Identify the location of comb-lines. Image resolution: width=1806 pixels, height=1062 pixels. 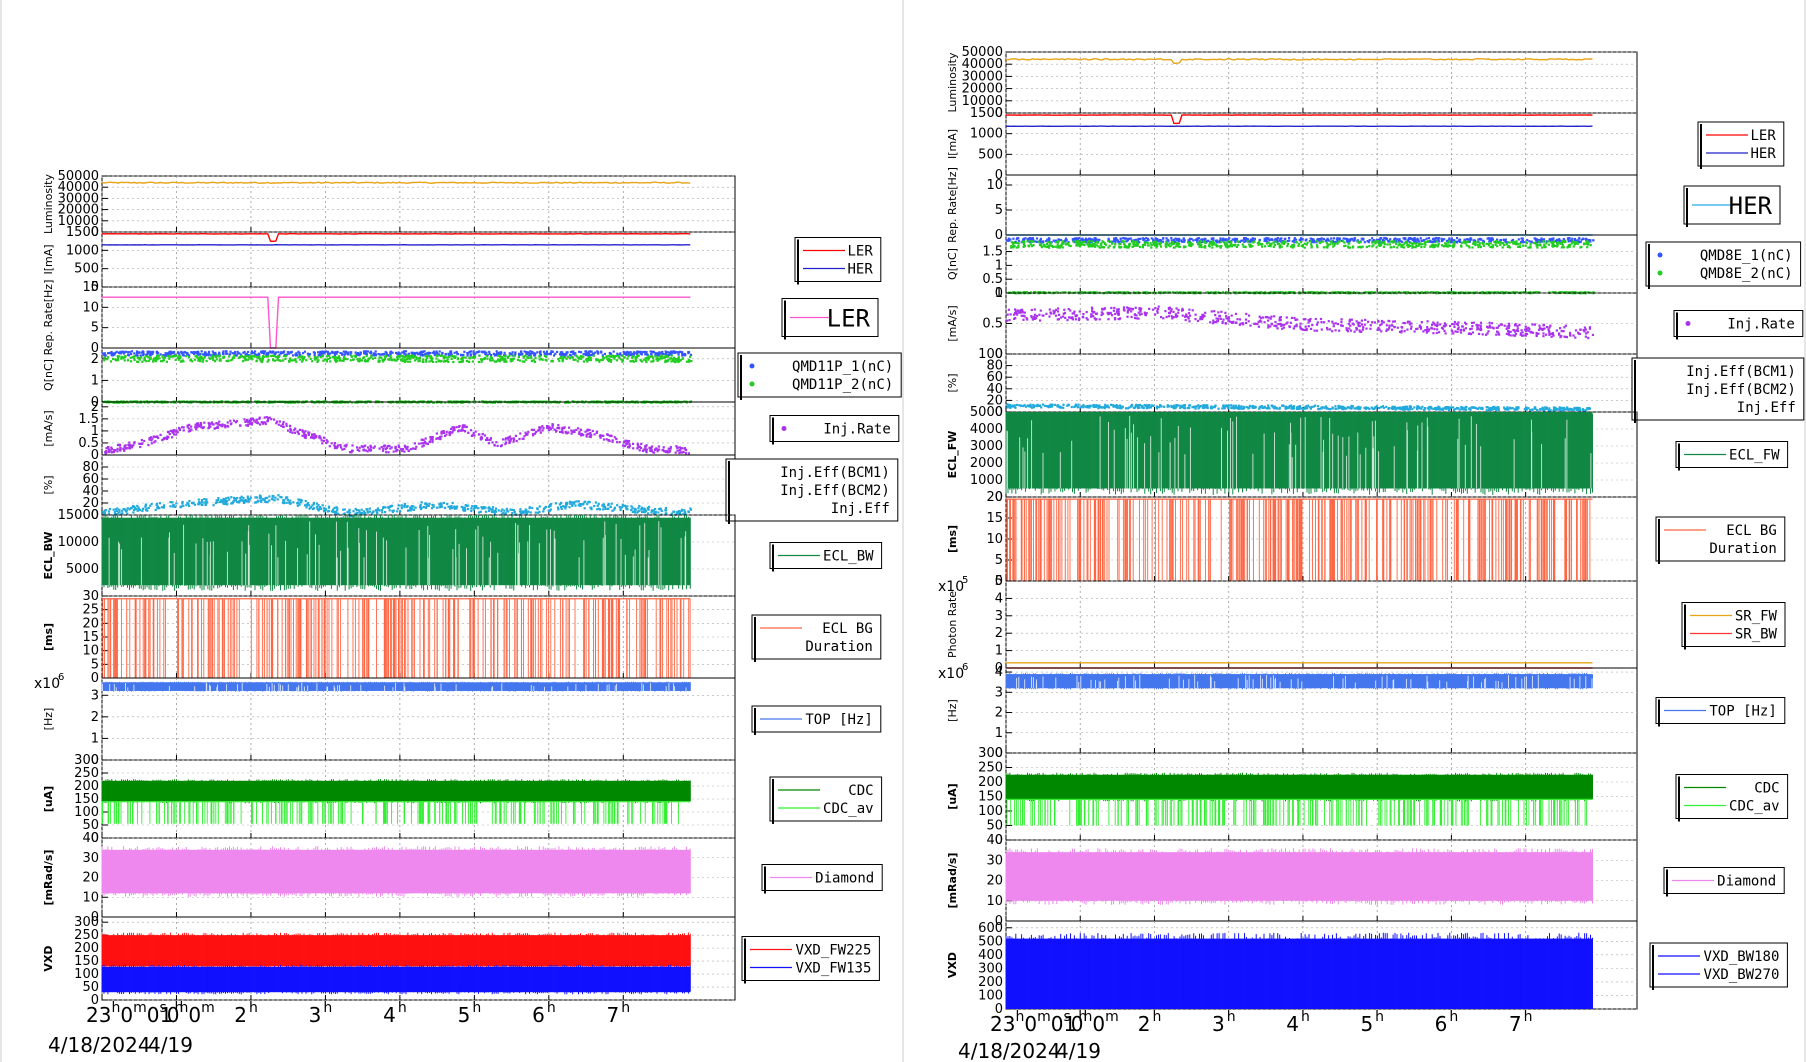
(390, 812).